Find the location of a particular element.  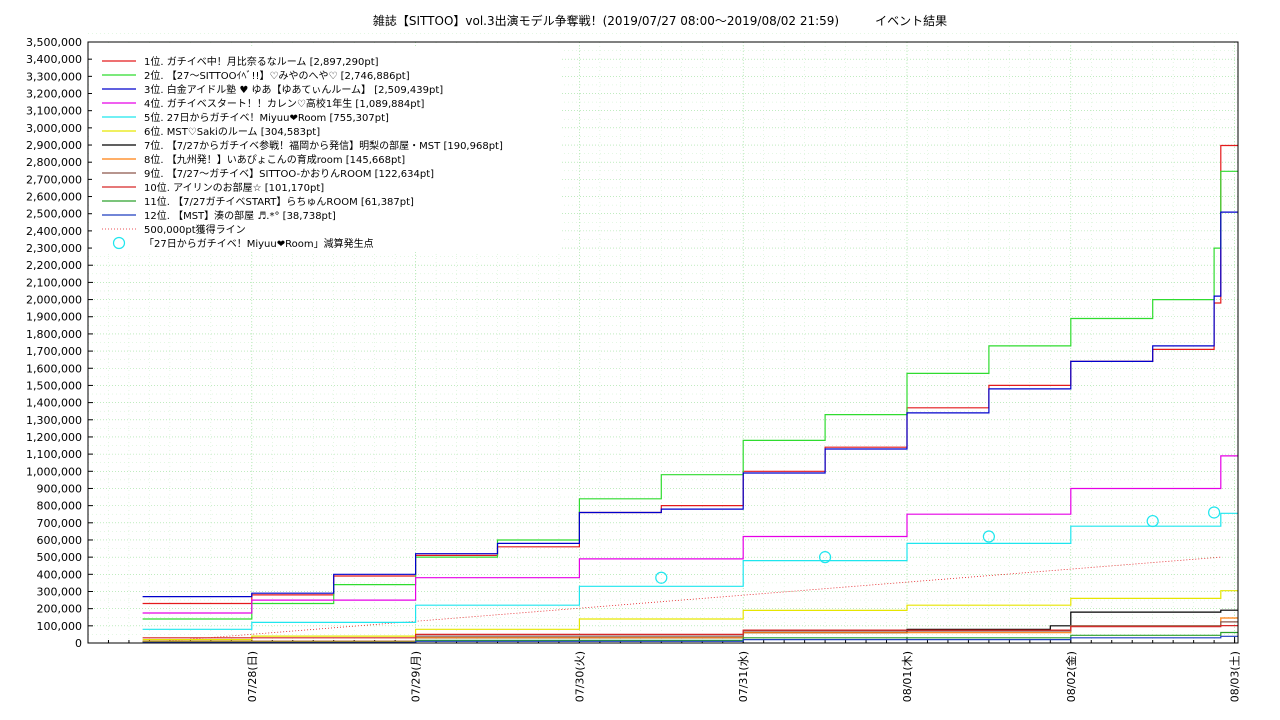

y-tick-label: 3,300,000 is located at coordinates (54, 76).